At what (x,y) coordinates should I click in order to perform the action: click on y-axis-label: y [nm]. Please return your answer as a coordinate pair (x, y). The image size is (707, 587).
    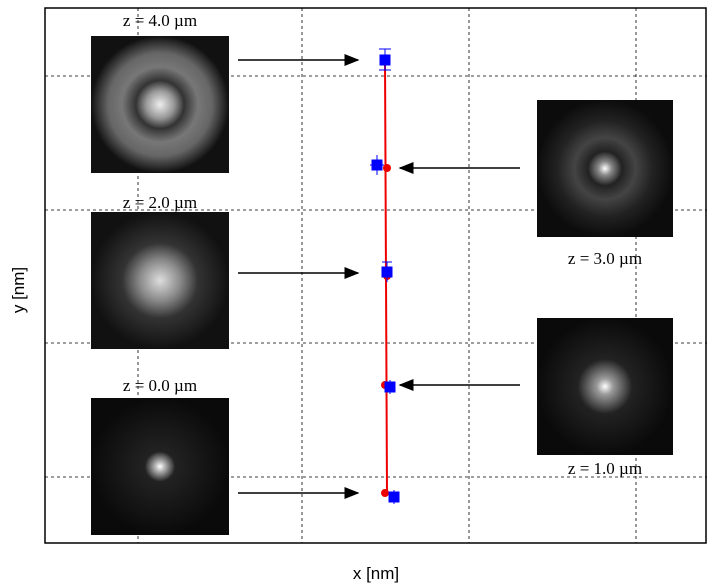
    Looking at the image, I should click on (18, 290).